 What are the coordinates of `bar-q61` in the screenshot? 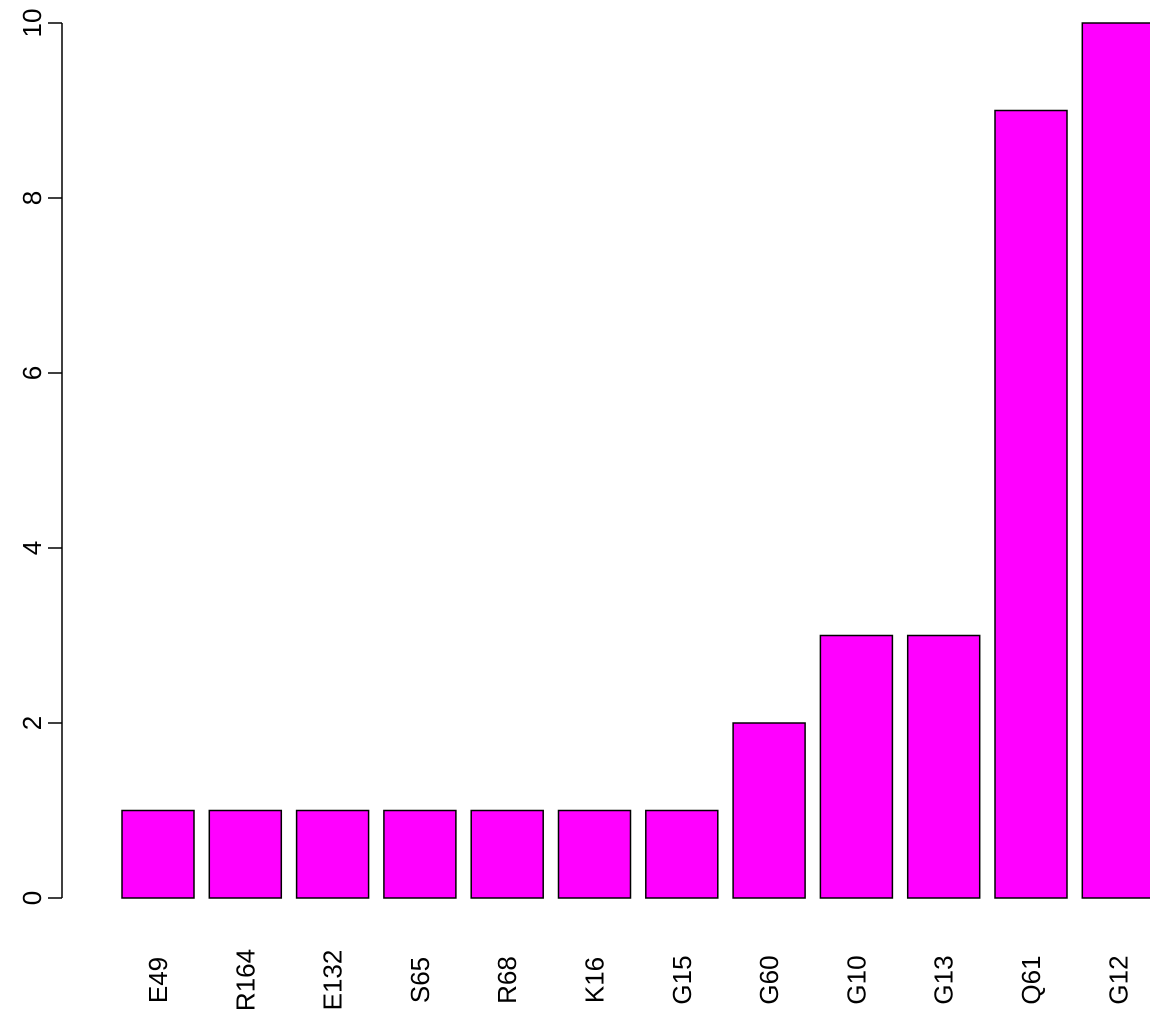 It's located at (1031, 504).